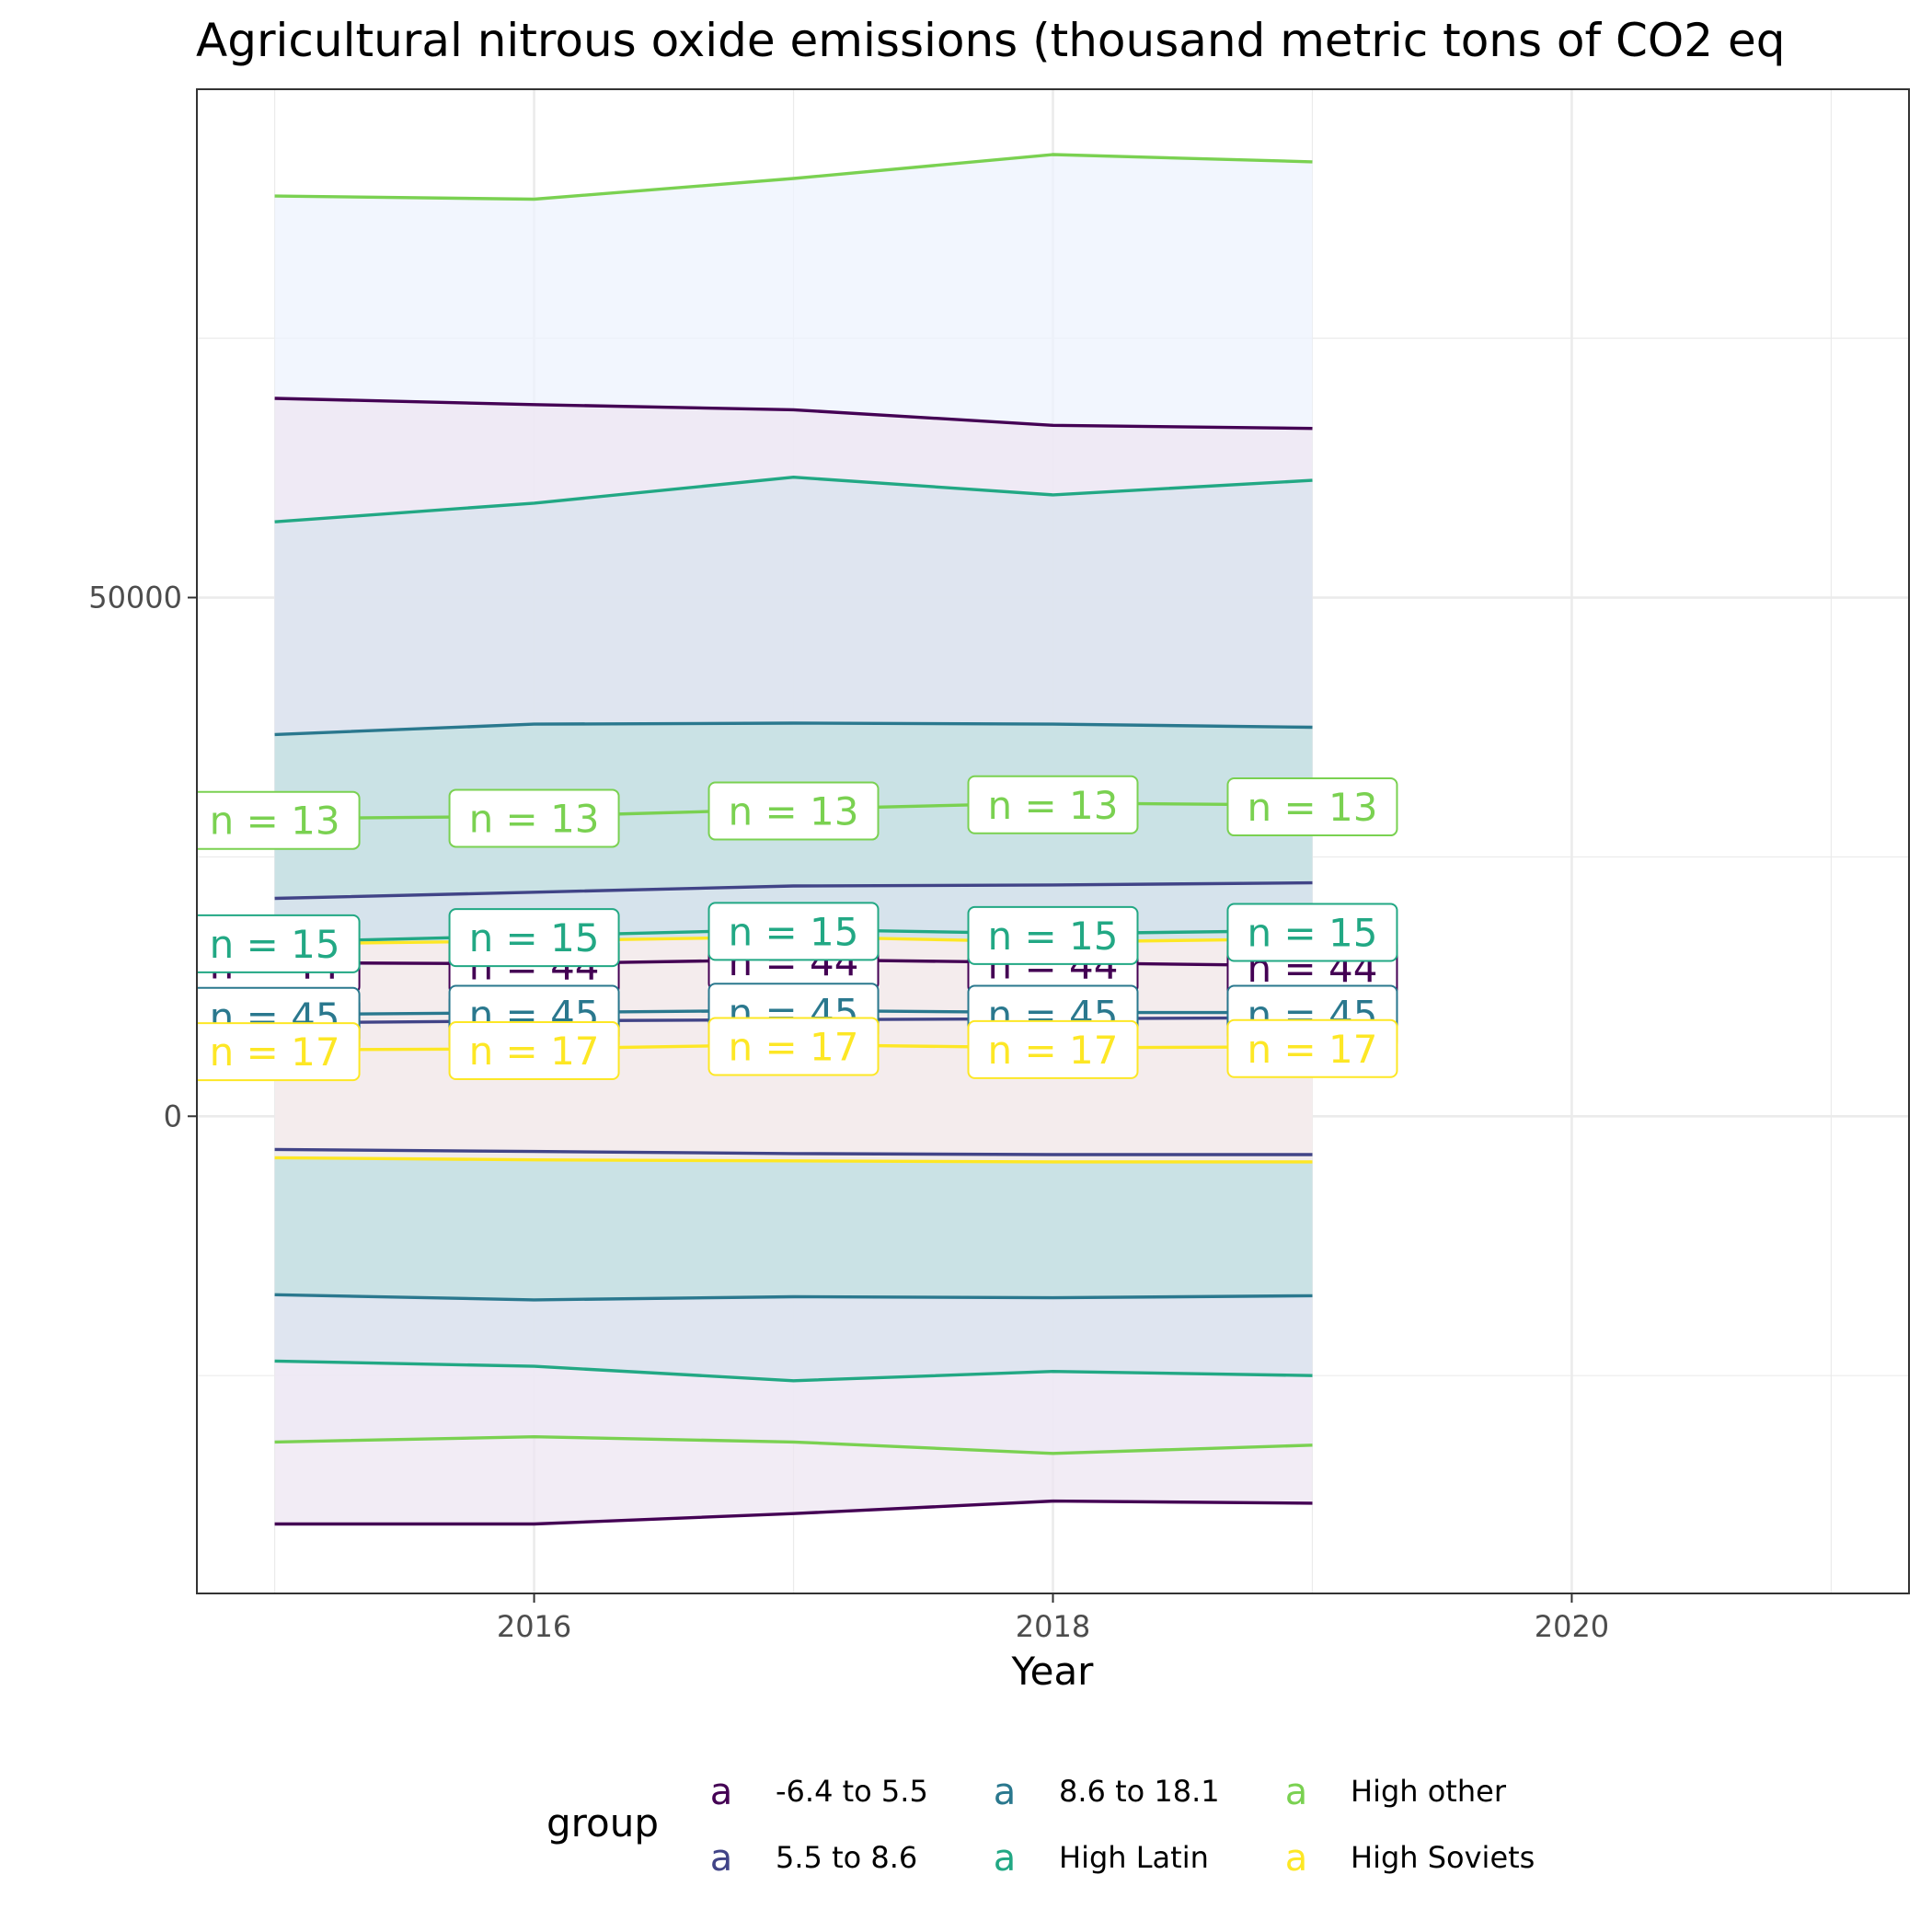  I want to click on x-tick-label: 2018, so click(1053, 1626).